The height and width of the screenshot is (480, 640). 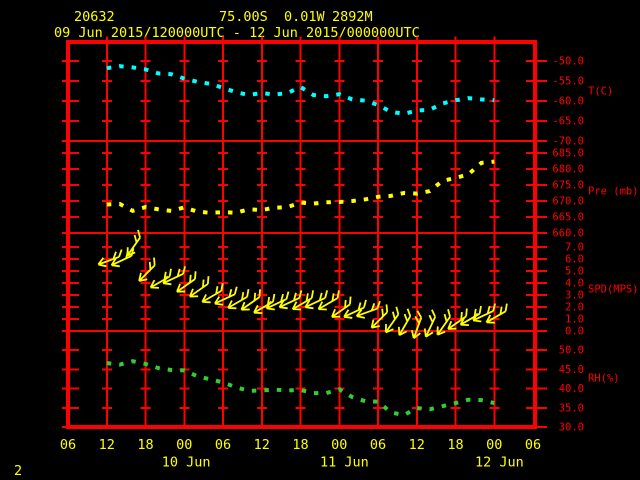 What do you see at coordinates (300, 187) in the screenshot?
I see `pressure-trace` at bounding box center [300, 187].